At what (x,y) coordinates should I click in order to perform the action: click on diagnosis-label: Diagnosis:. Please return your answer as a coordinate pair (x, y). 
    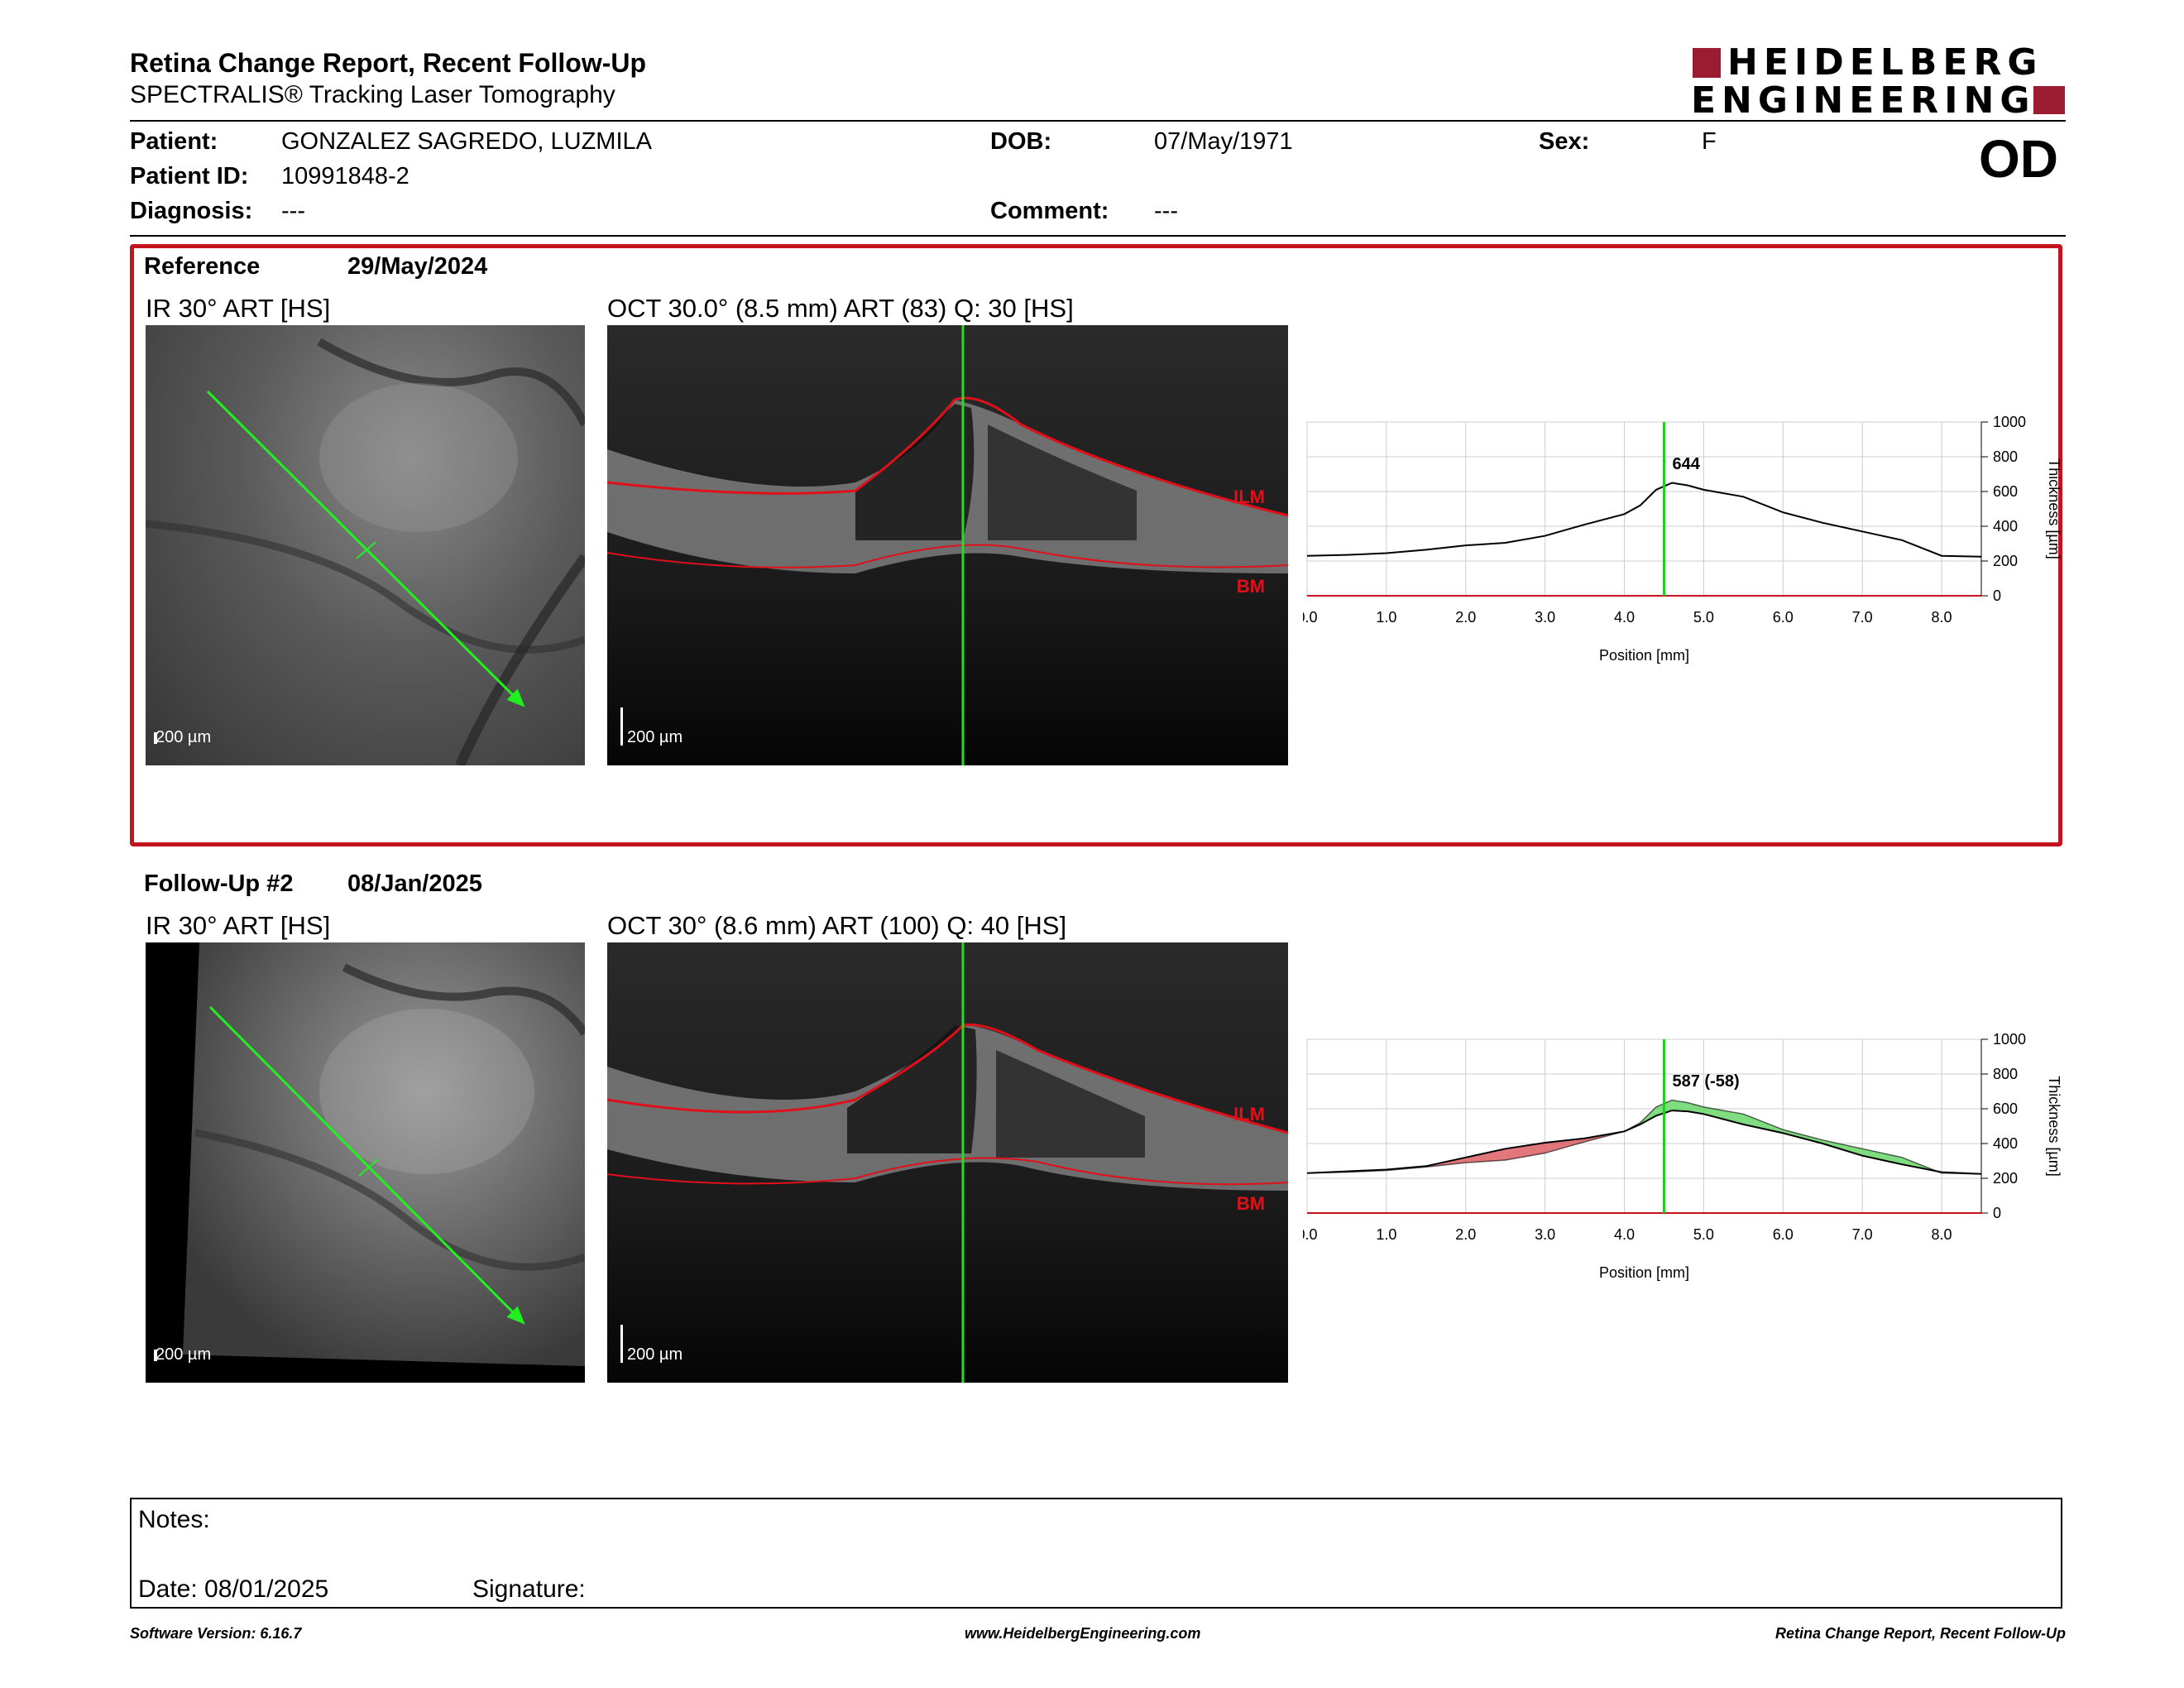
    Looking at the image, I should click on (191, 211).